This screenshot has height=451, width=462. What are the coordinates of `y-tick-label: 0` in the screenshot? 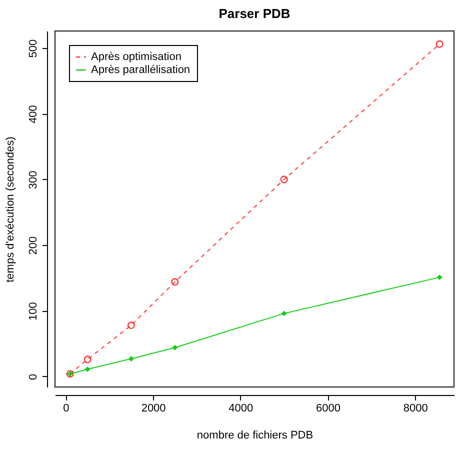 It's located at (34, 377).